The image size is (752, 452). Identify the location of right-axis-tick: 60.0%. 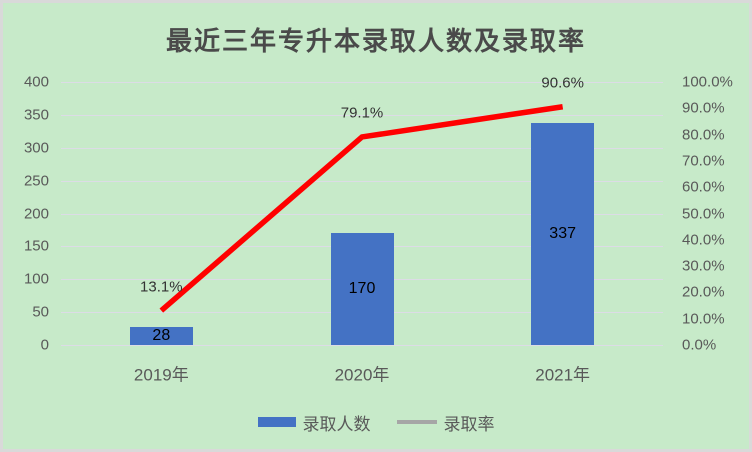
(703, 187).